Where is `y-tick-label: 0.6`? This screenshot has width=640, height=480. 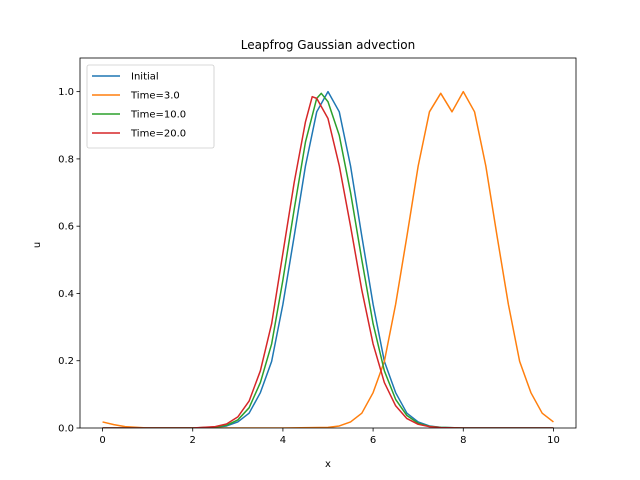 y-tick-label: 0.6 is located at coordinates (66, 227).